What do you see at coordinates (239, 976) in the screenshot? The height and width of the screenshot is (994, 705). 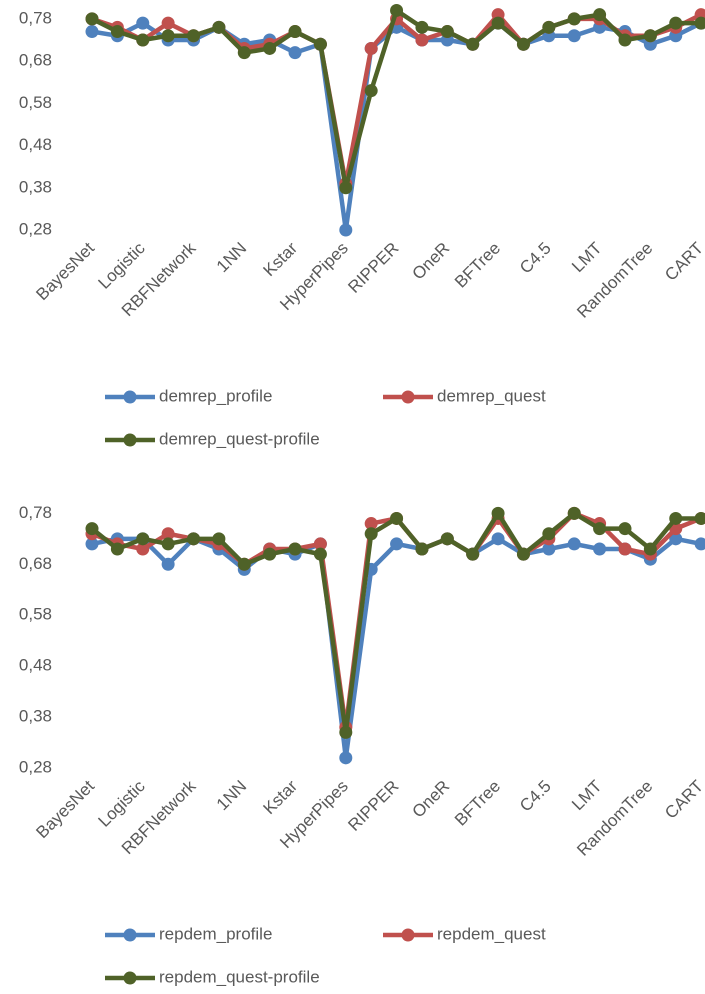 I see `legend-label: repdem_quest-profile` at bounding box center [239, 976].